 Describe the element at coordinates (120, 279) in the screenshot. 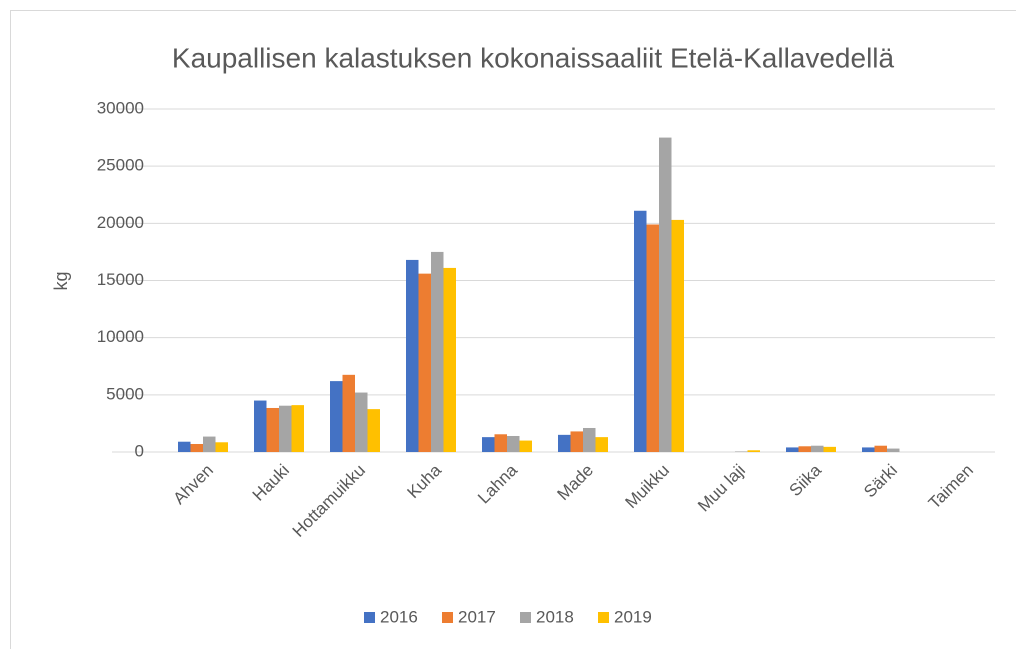

I see `y-tick-label: 15000` at that location.